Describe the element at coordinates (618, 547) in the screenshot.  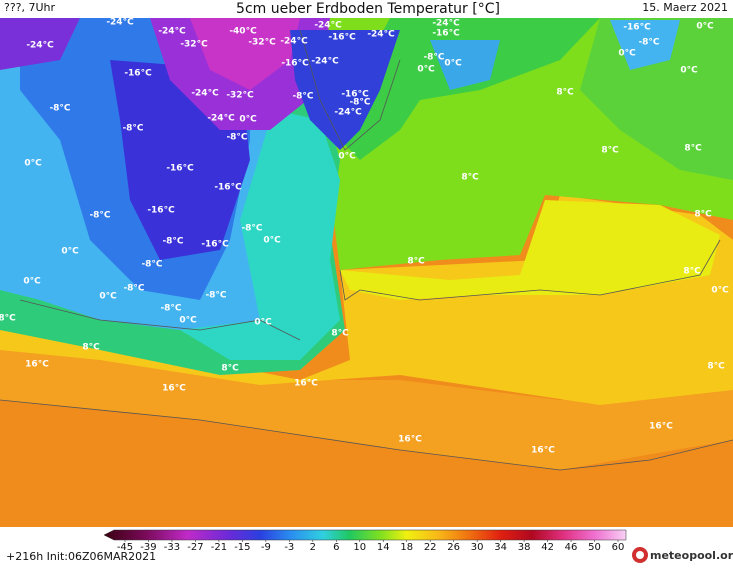
I see `colorbar-tick-label: 60` at that location.